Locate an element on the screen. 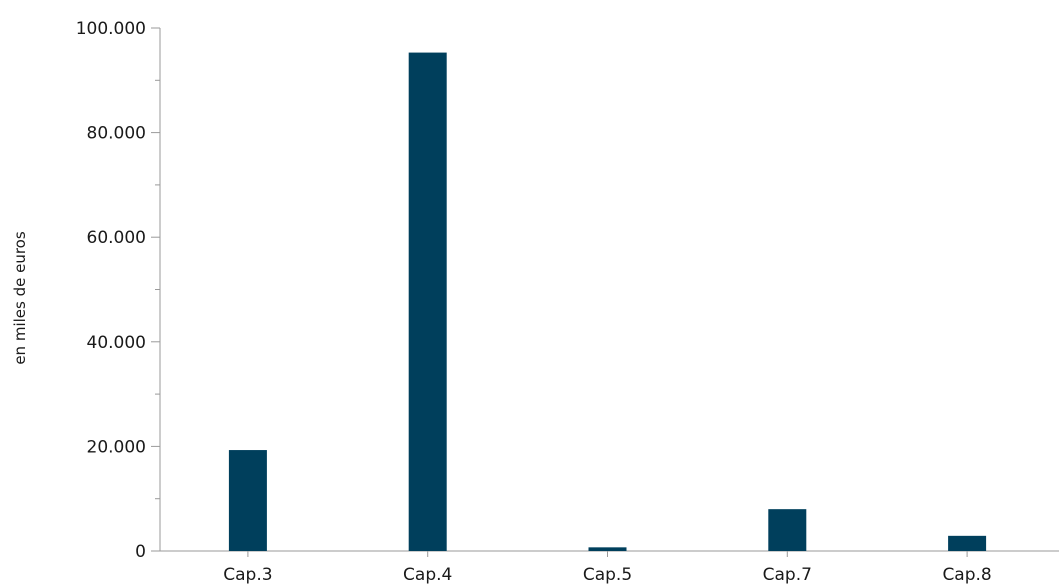  x-tick-label: Cap.7 is located at coordinates (787, 575).